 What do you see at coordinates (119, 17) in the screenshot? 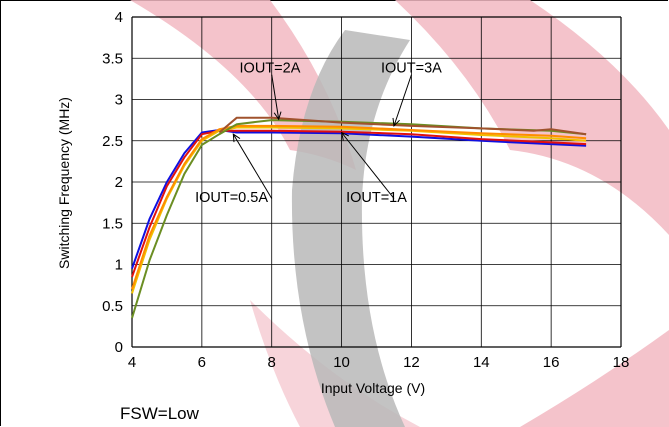
I see `y-tick-label: 4` at bounding box center [119, 17].